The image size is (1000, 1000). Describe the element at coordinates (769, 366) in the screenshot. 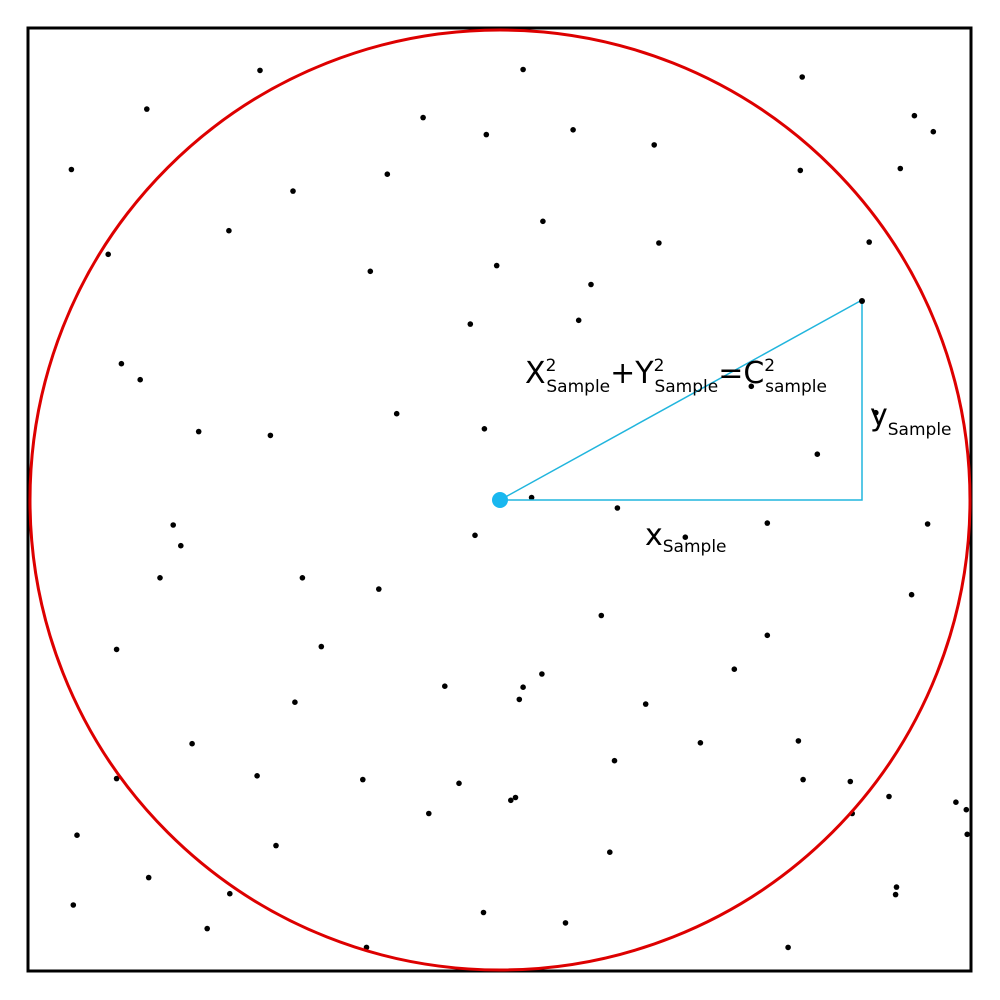

I see `eq-c-sup: 2` at that location.